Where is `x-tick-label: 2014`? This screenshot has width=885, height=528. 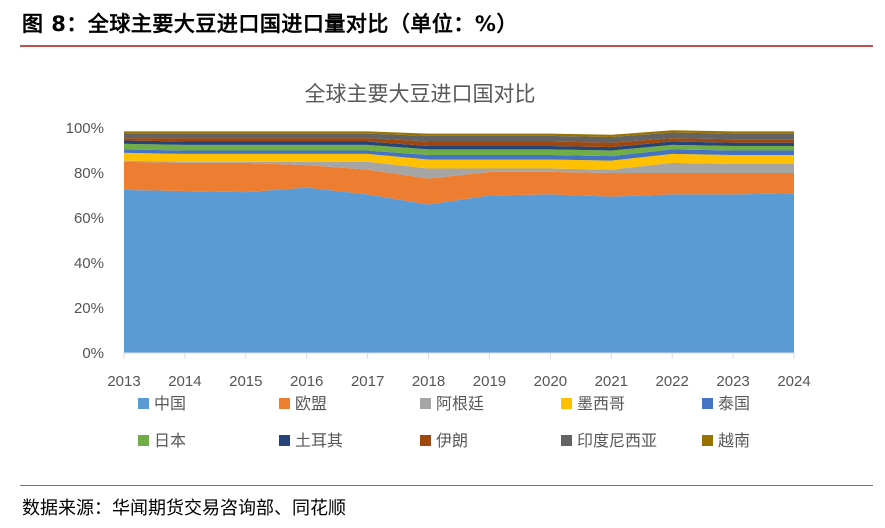
x-tick-label: 2014 is located at coordinates (184, 381).